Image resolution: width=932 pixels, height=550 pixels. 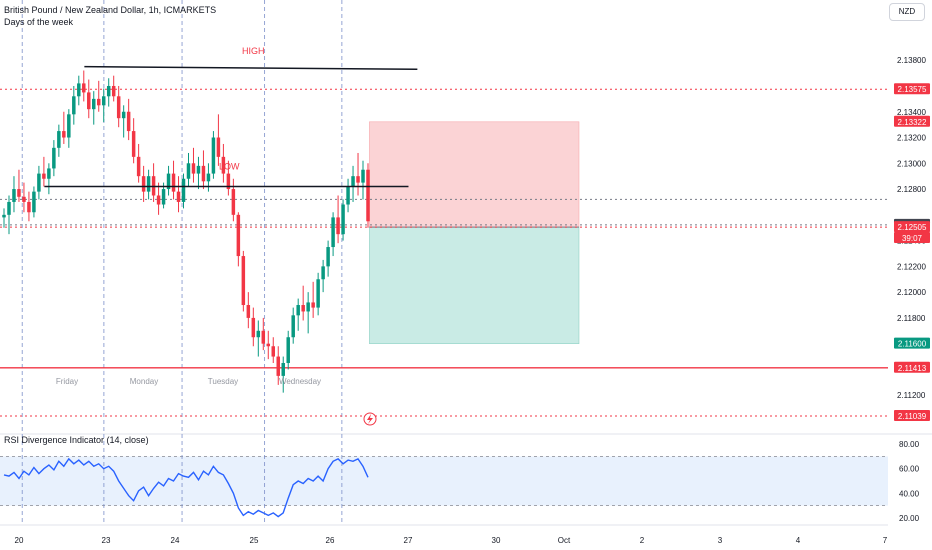 I want to click on price-badge-label: 2.12505, so click(x=912, y=227).